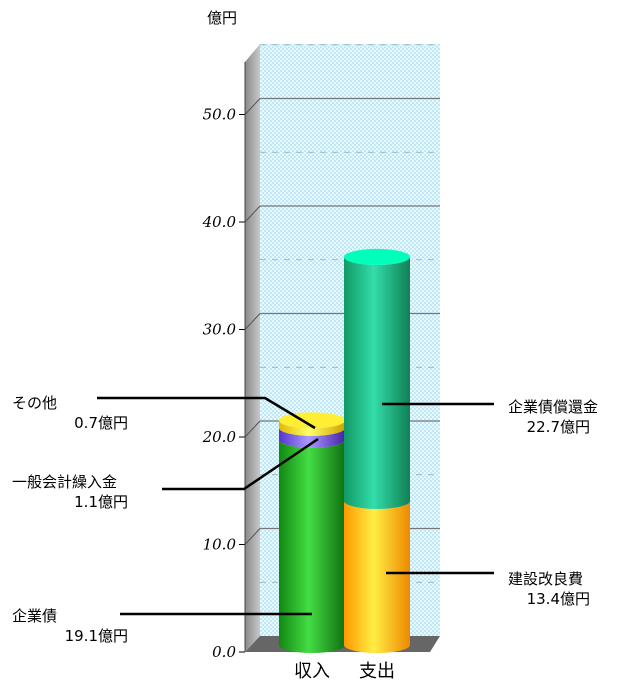  Describe the element at coordinates (220, 115) in the screenshot. I see `y-tick-label: 50.0` at that location.